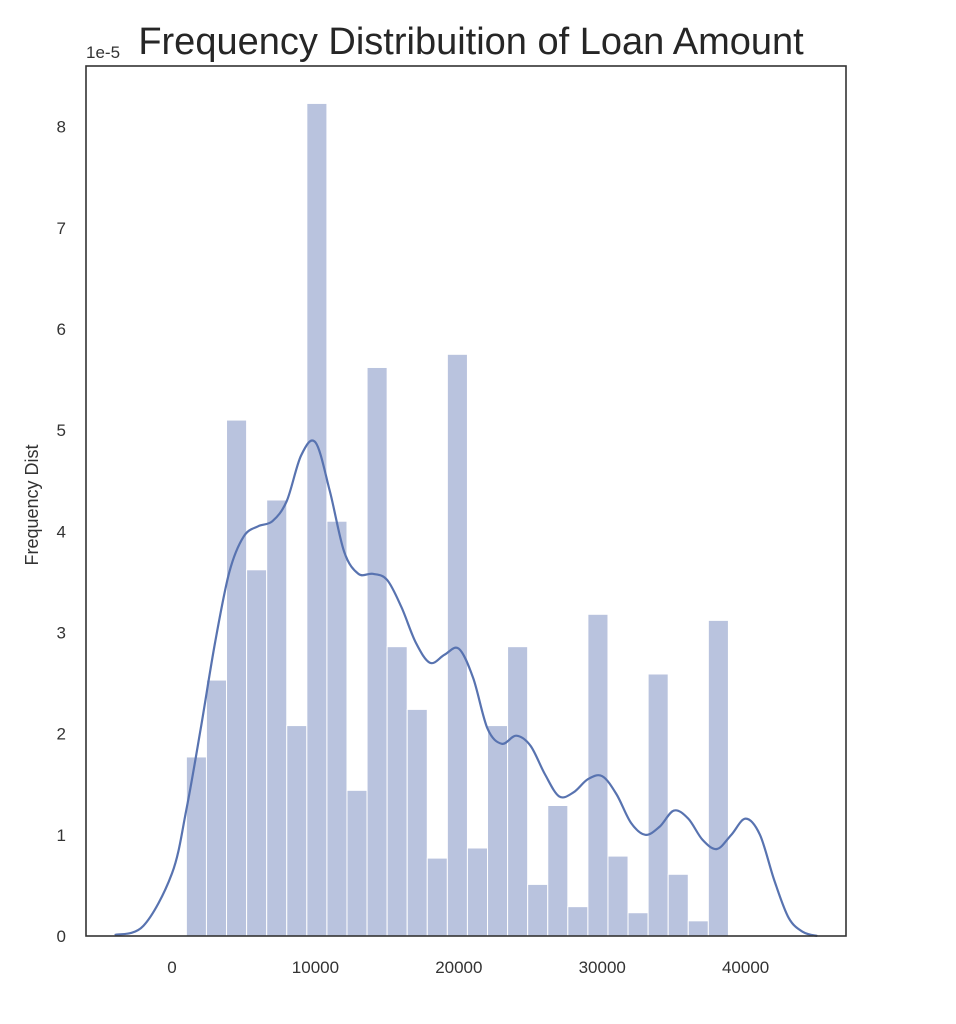 The width and height of the screenshot is (956, 1024). Describe the element at coordinates (32, 504) in the screenshot. I see `y-axis-label: Frequency Dist` at that location.